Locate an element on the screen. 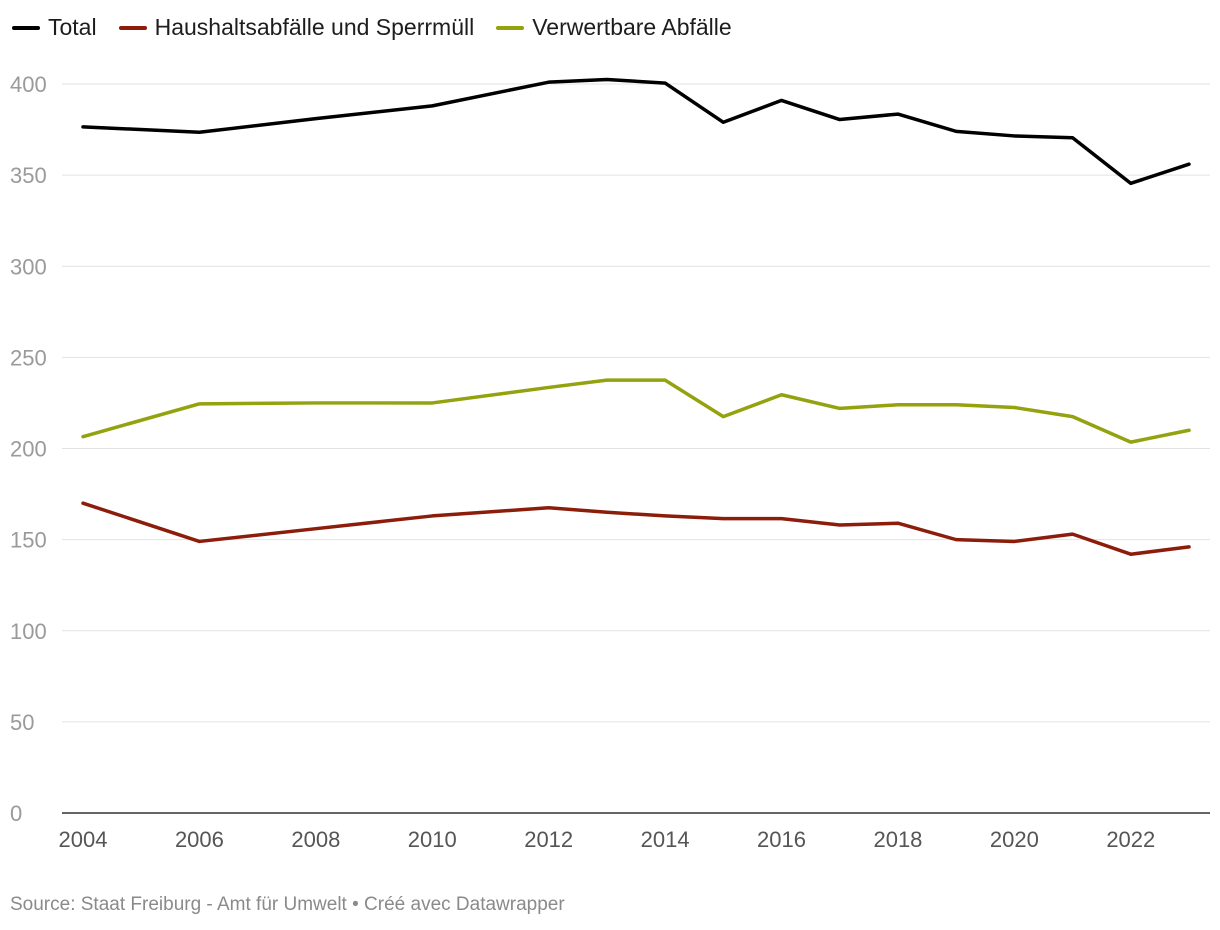 The image size is (1220, 930). y-axis-ticks: 0 50 100 150 200 250 300 350 400 is located at coordinates (28, 449).